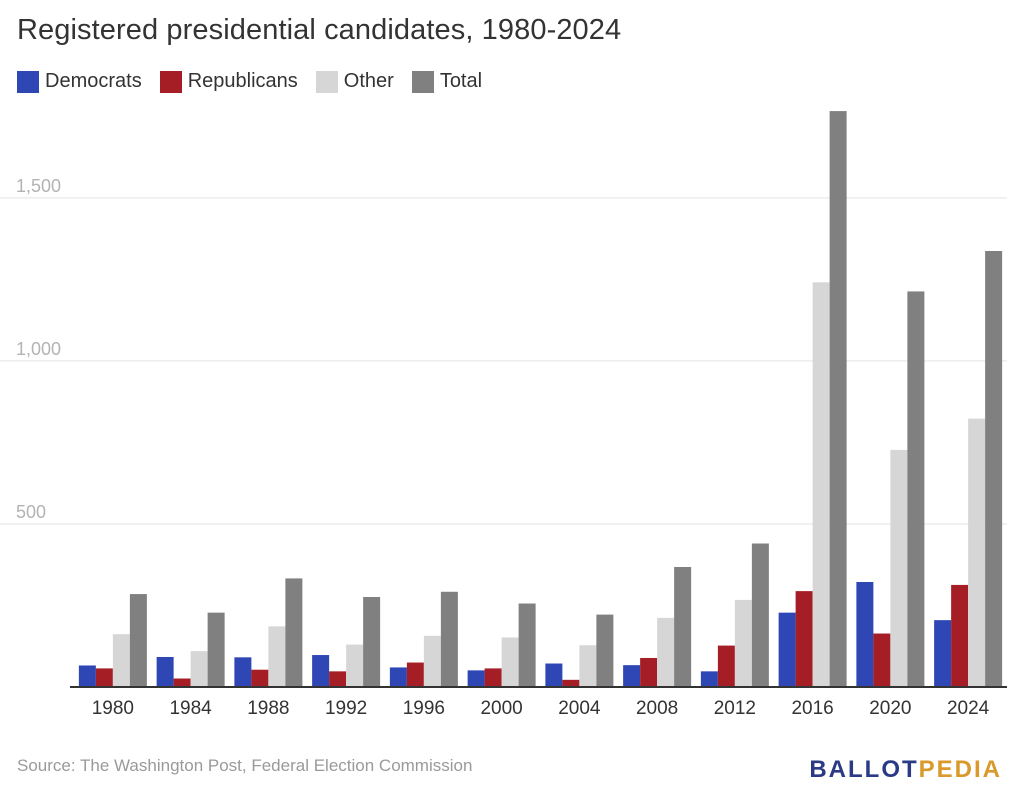  I want to click on bar-democrats-2008, so click(632, 676).